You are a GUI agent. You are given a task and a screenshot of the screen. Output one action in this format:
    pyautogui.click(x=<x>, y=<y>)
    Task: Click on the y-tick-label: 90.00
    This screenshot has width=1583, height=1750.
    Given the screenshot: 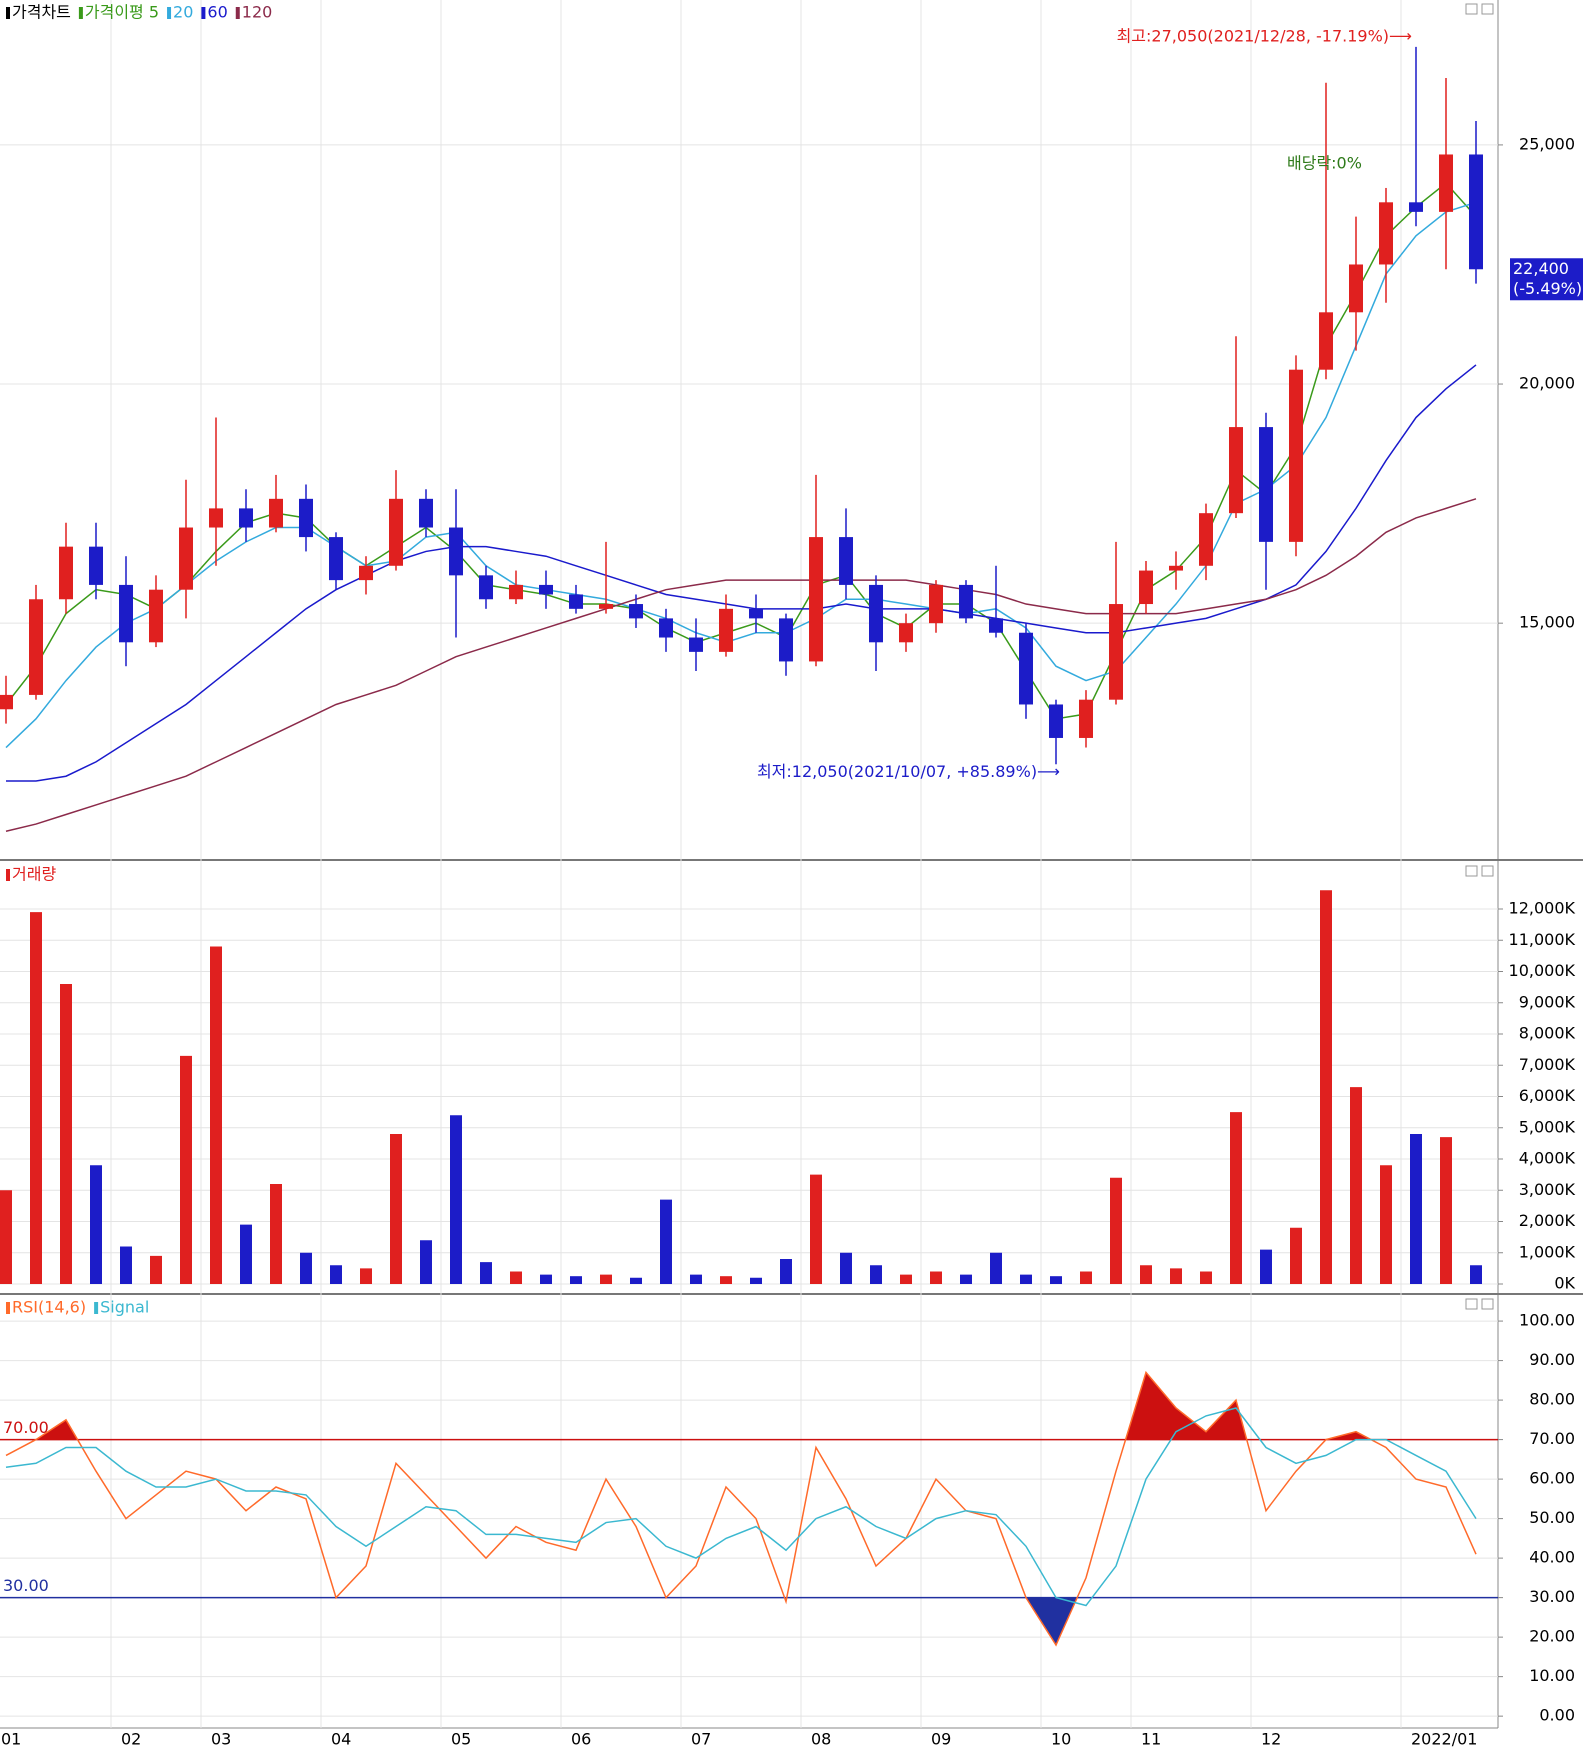 What is the action you would take?
    pyautogui.click(x=1552, y=1359)
    